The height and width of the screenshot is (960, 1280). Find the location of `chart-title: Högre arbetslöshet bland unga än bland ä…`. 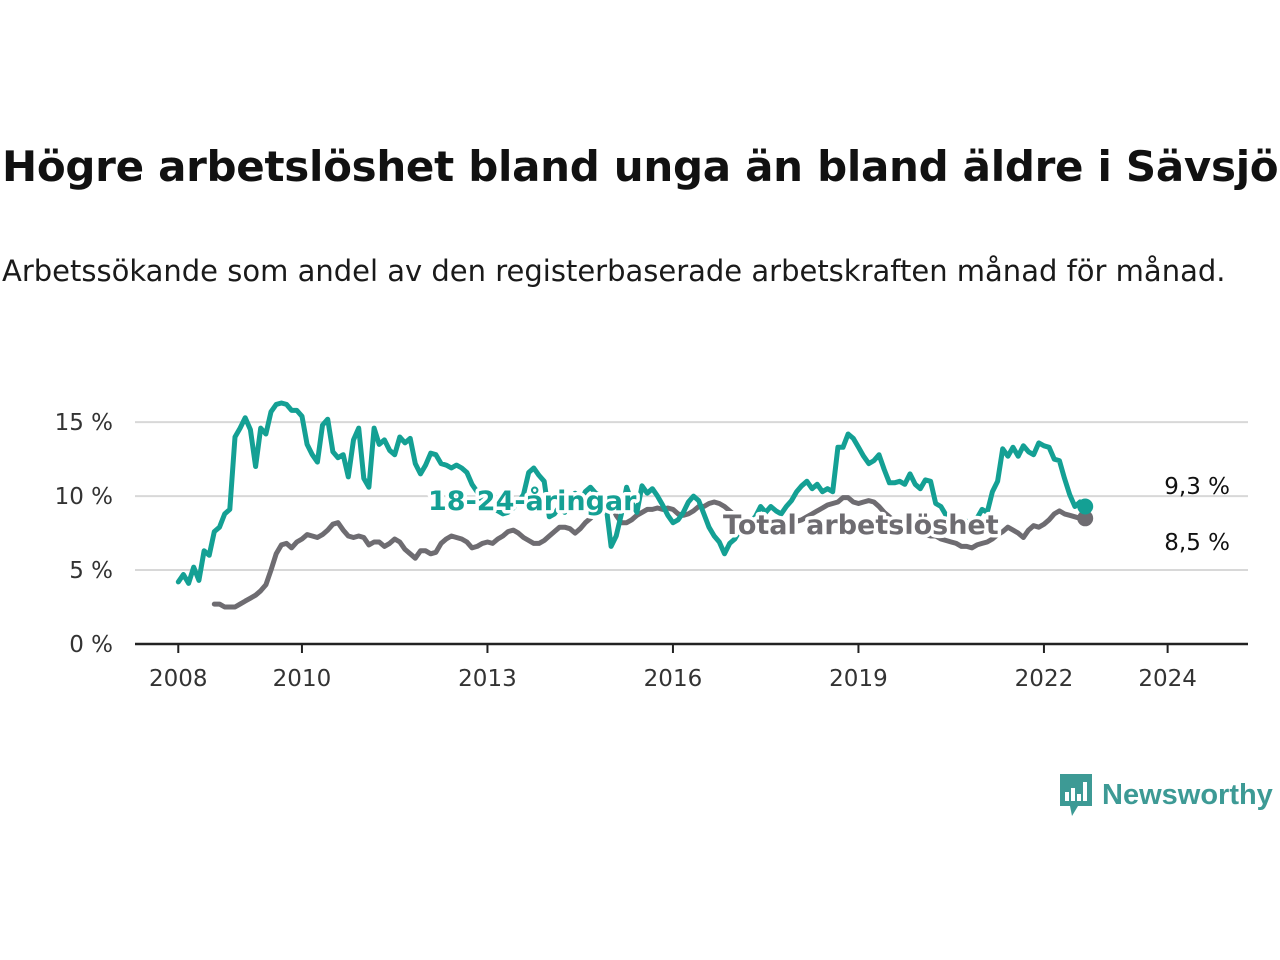

chart-title: Högre arbetslöshet bland unga än bland ä… is located at coordinates (640, 166).